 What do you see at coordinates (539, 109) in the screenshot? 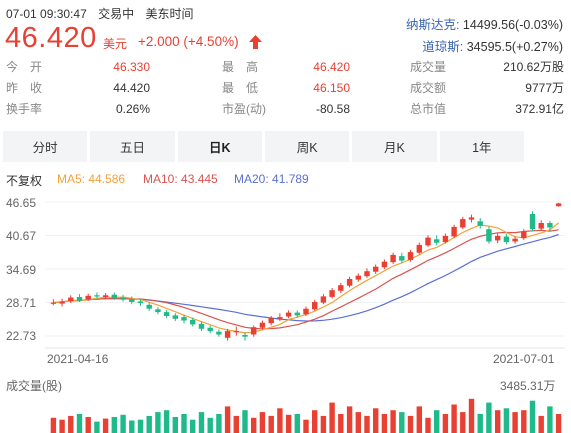
I see `market-cap-value: 372.91亿` at bounding box center [539, 109].